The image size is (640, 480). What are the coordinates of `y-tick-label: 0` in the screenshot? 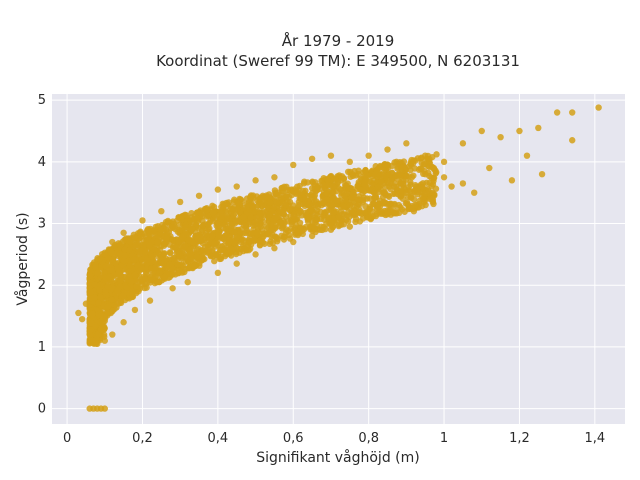 It's located at (42, 409).